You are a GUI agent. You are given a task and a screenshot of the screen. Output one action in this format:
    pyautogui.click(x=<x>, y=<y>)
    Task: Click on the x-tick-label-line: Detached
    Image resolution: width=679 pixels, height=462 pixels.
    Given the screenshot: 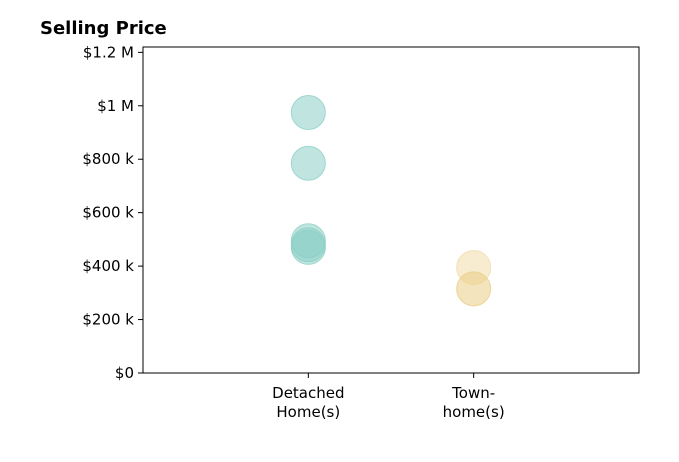 What is the action you would take?
    pyautogui.click(x=308, y=393)
    